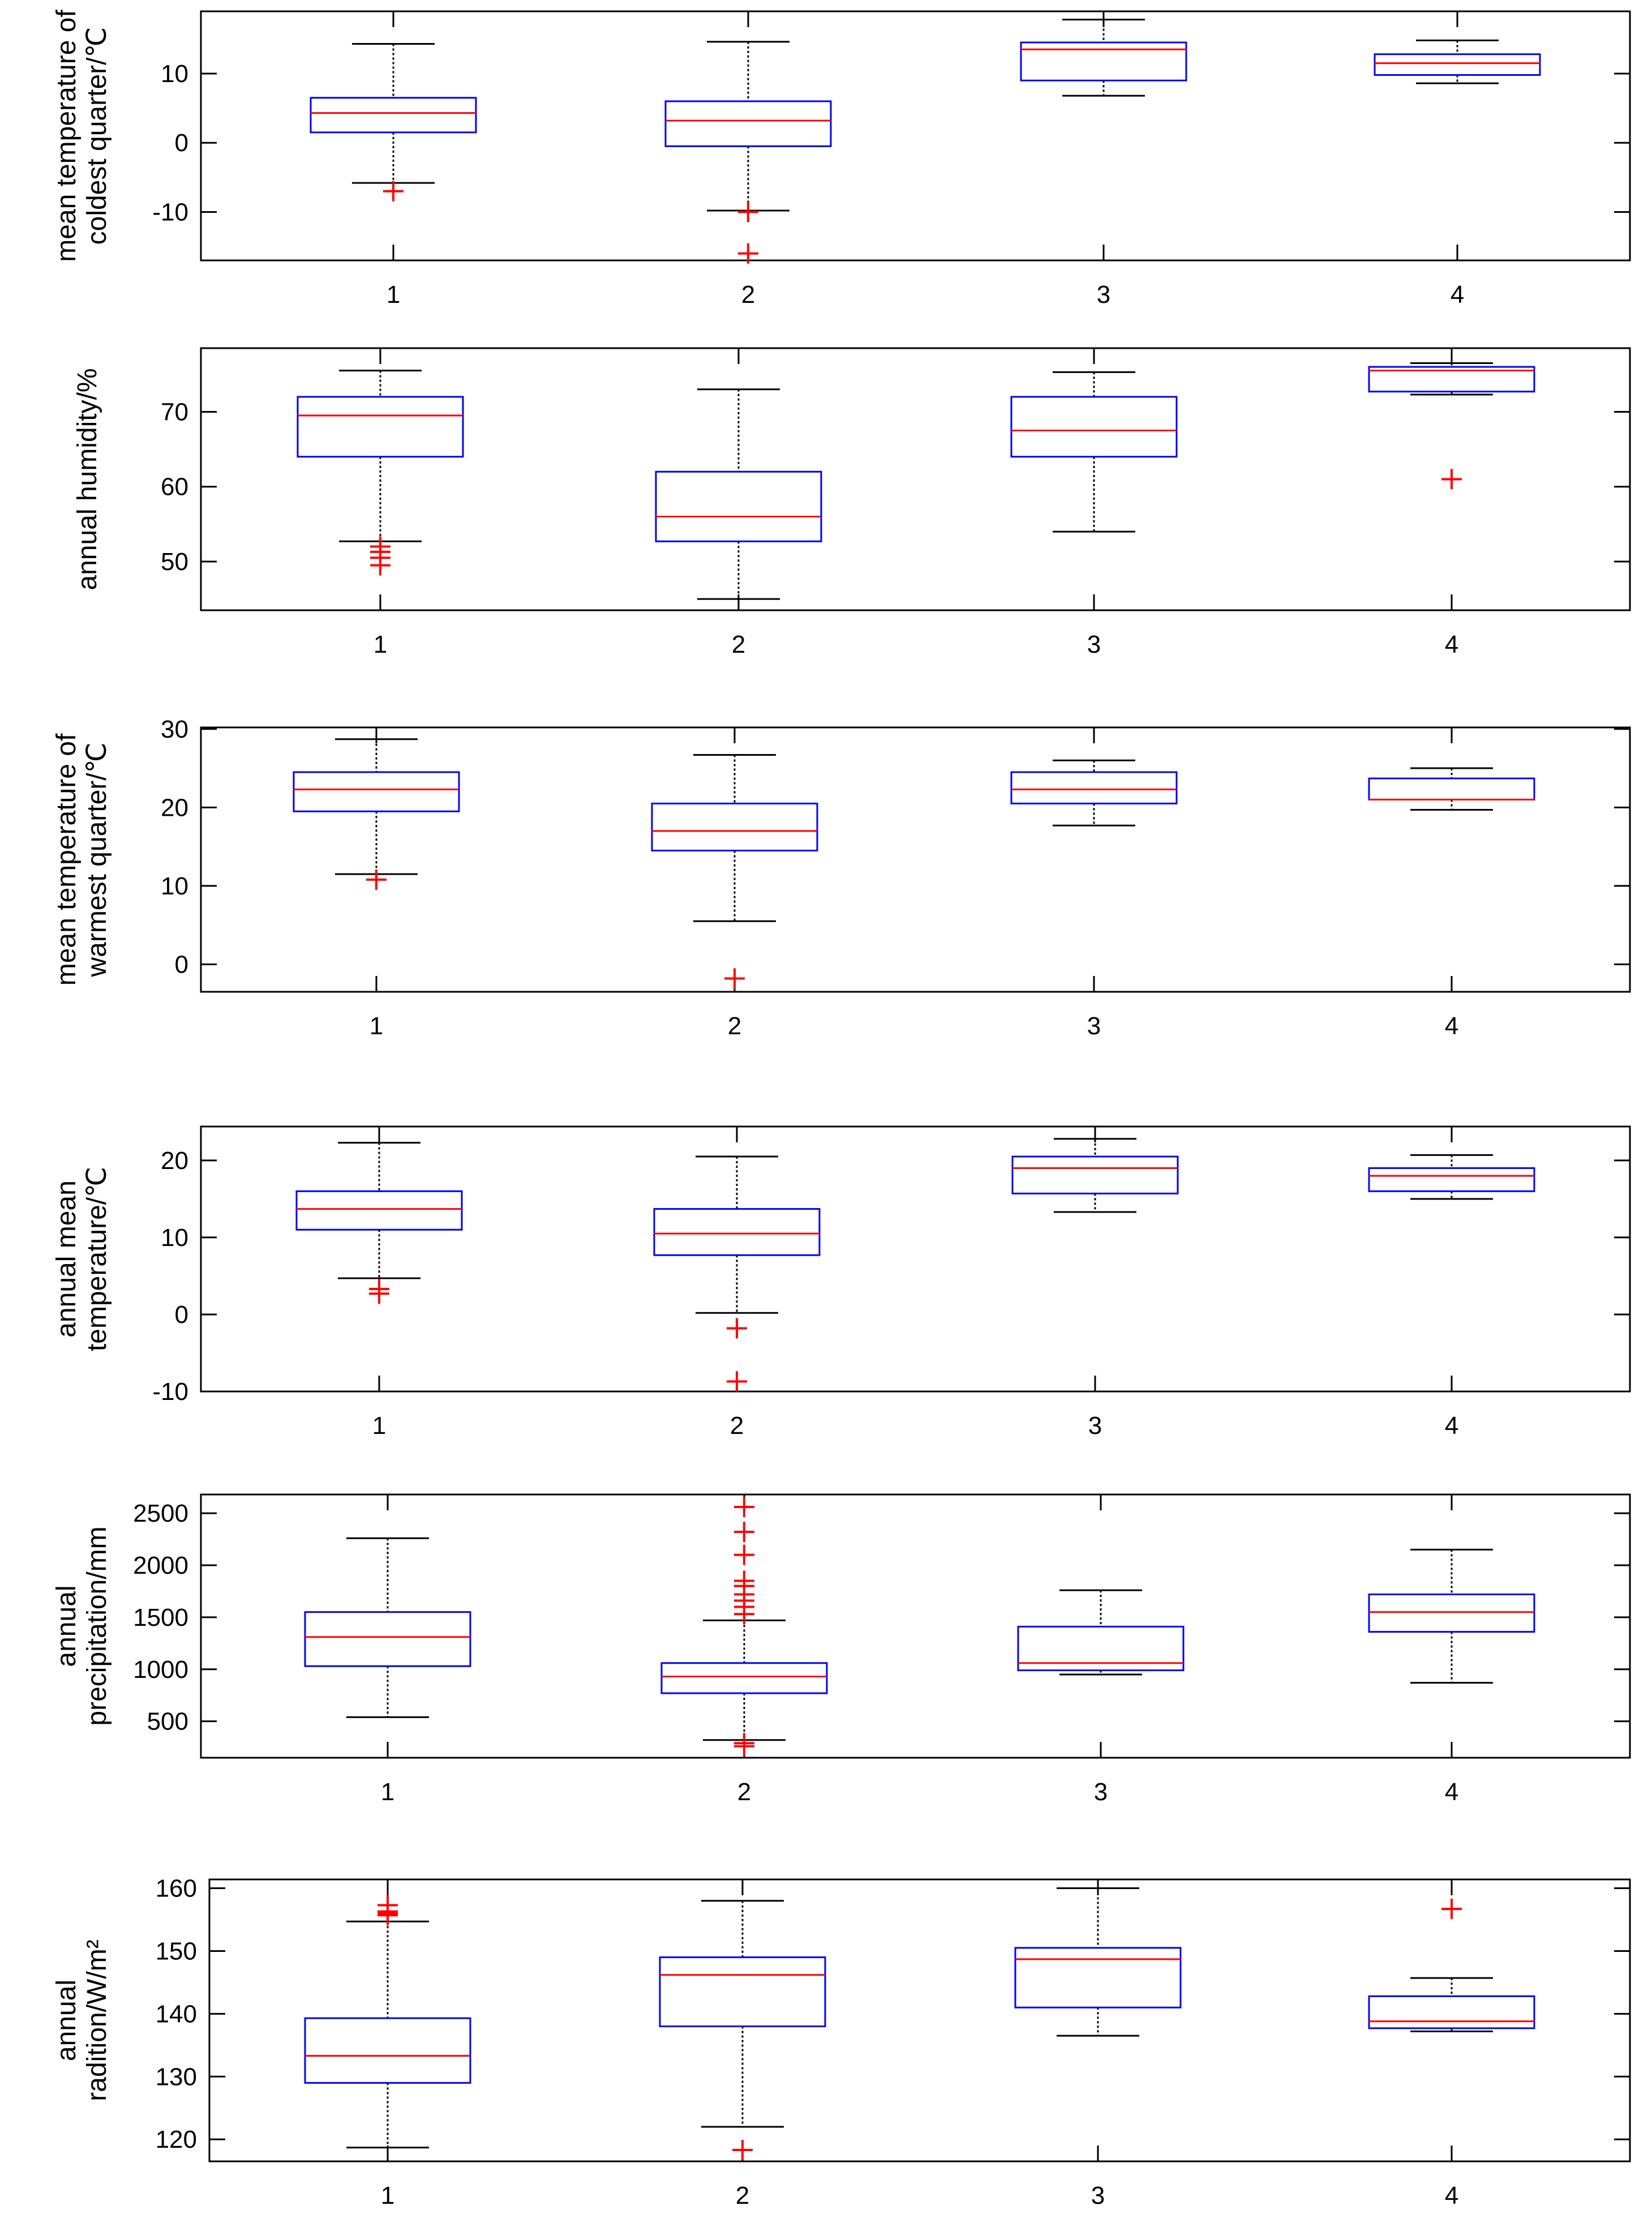 The image size is (1652, 2214). Describe the element at coordinates (177, 2077) in the screenshot. I see `y-tick-label: 130` at that location.